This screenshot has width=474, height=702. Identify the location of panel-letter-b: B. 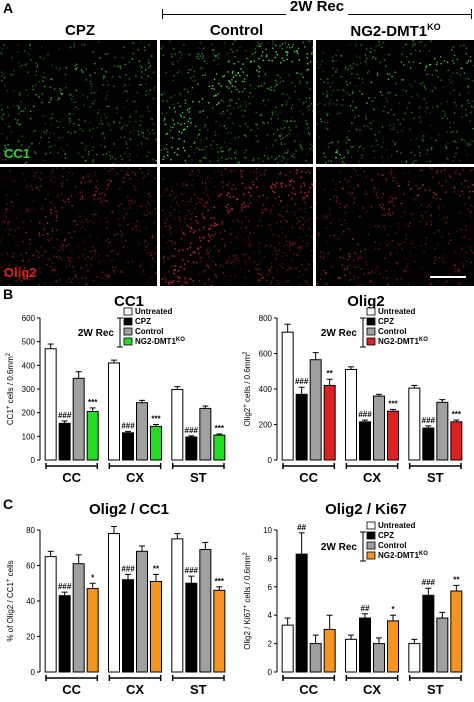
(8, 294).